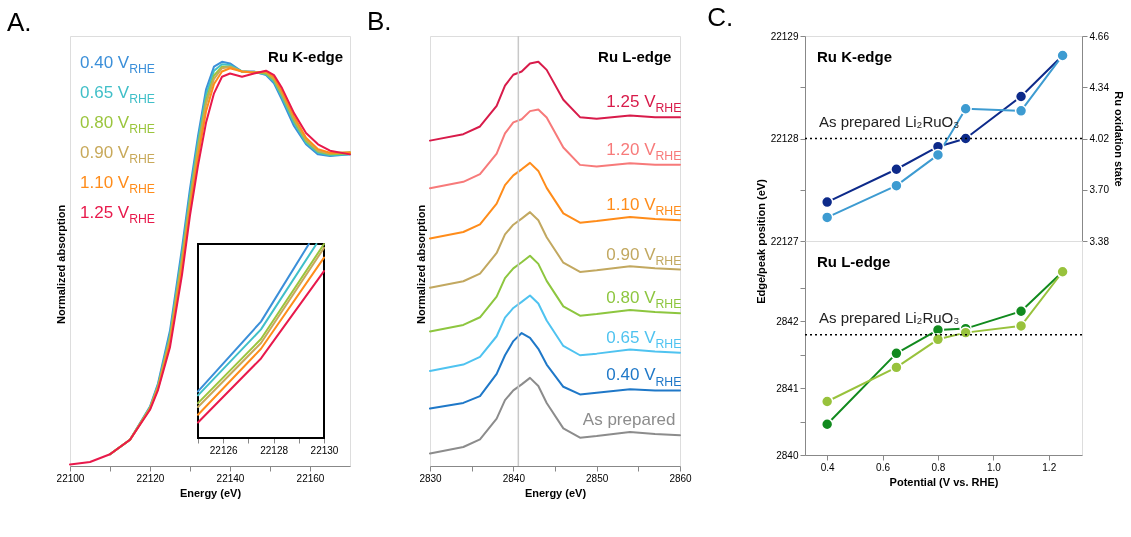  Describe the element at coordinates (784, 241) in the screenshot. I see `y-tick-label: 22127` at that location.